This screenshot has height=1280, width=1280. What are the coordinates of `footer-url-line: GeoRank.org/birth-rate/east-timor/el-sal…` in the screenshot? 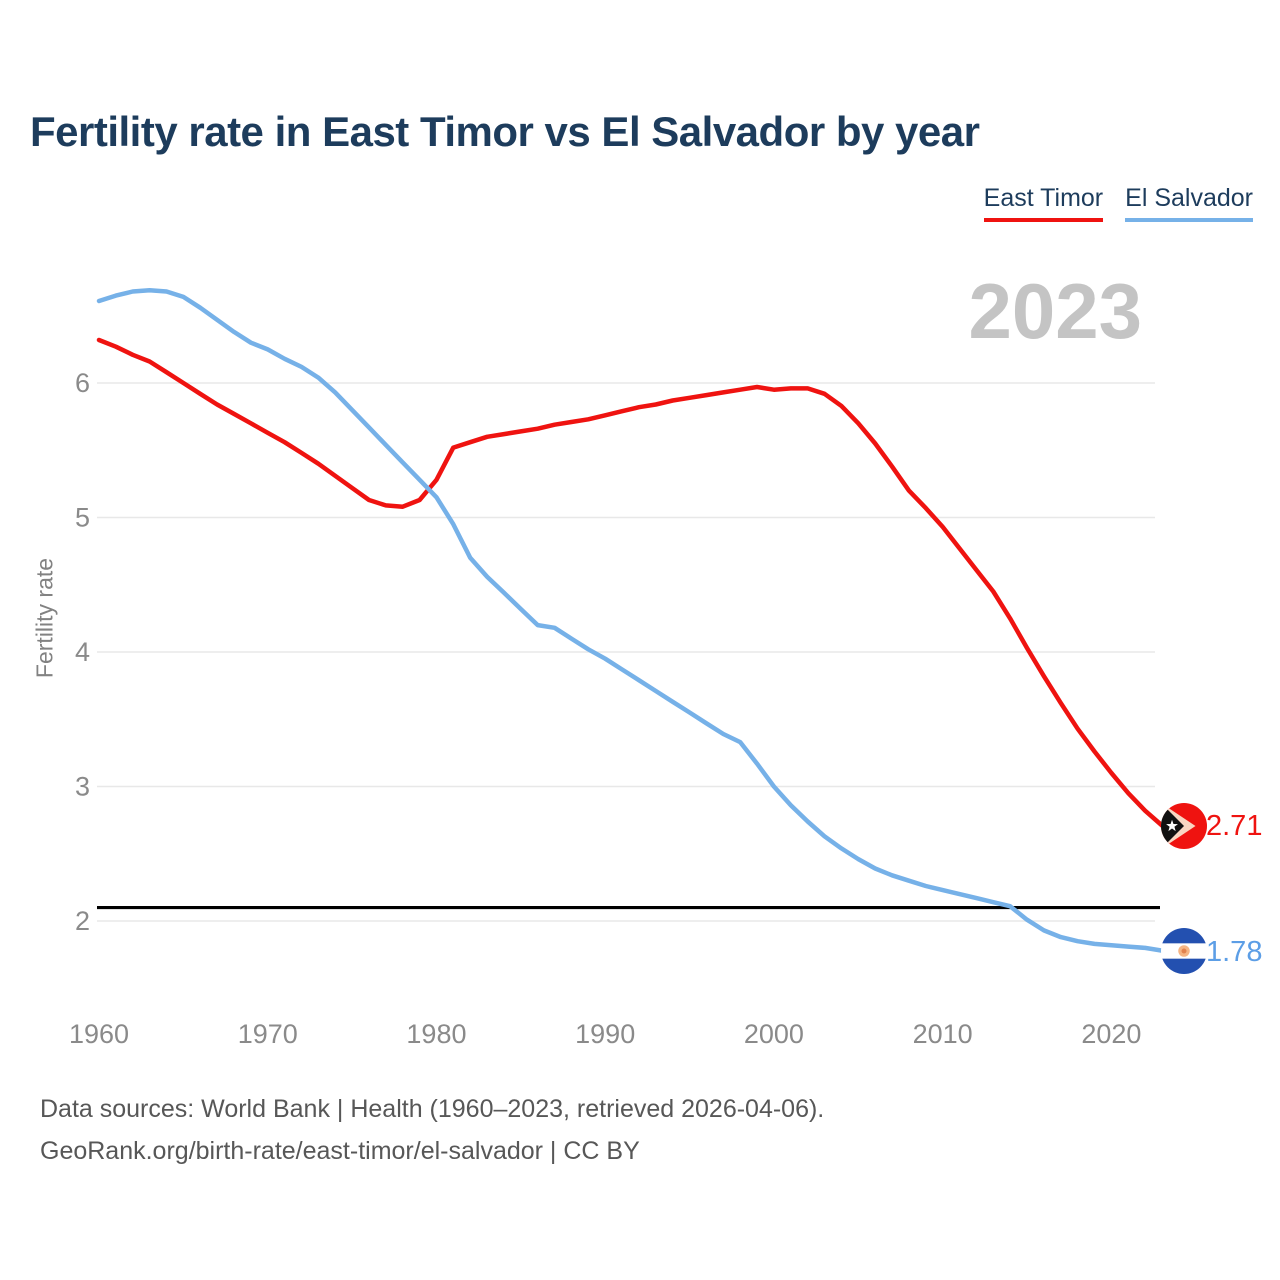 It's located at (340, 1151).